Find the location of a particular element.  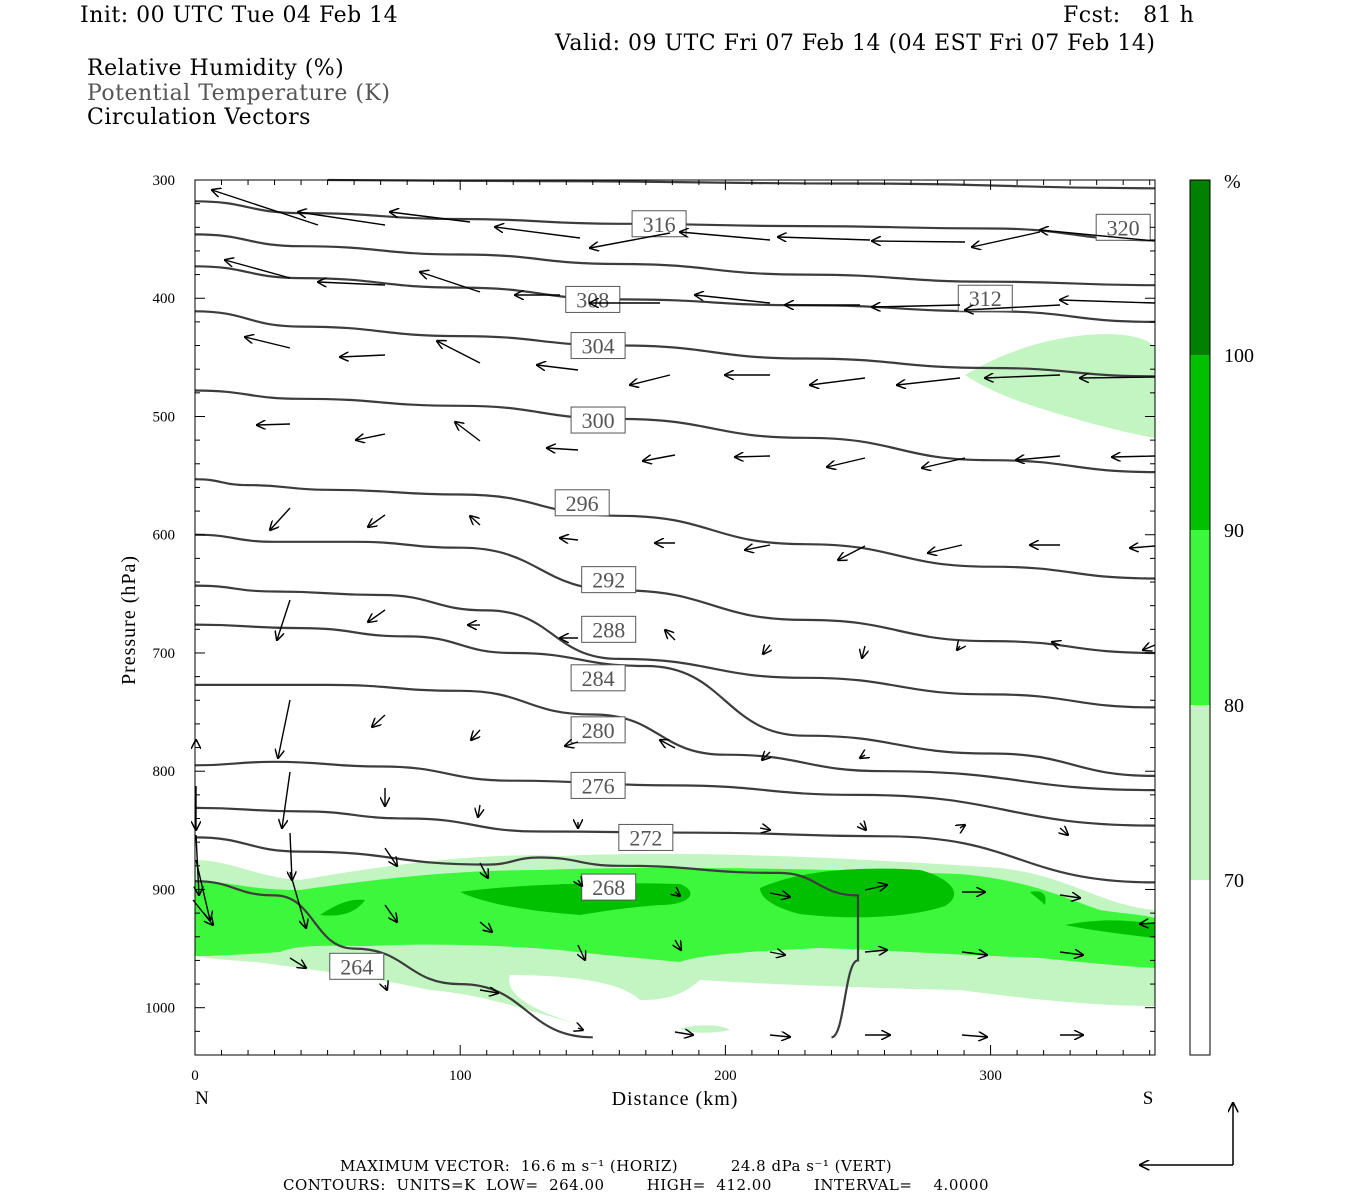

contour-label-272: 272 is located at coordinates (646, 837).